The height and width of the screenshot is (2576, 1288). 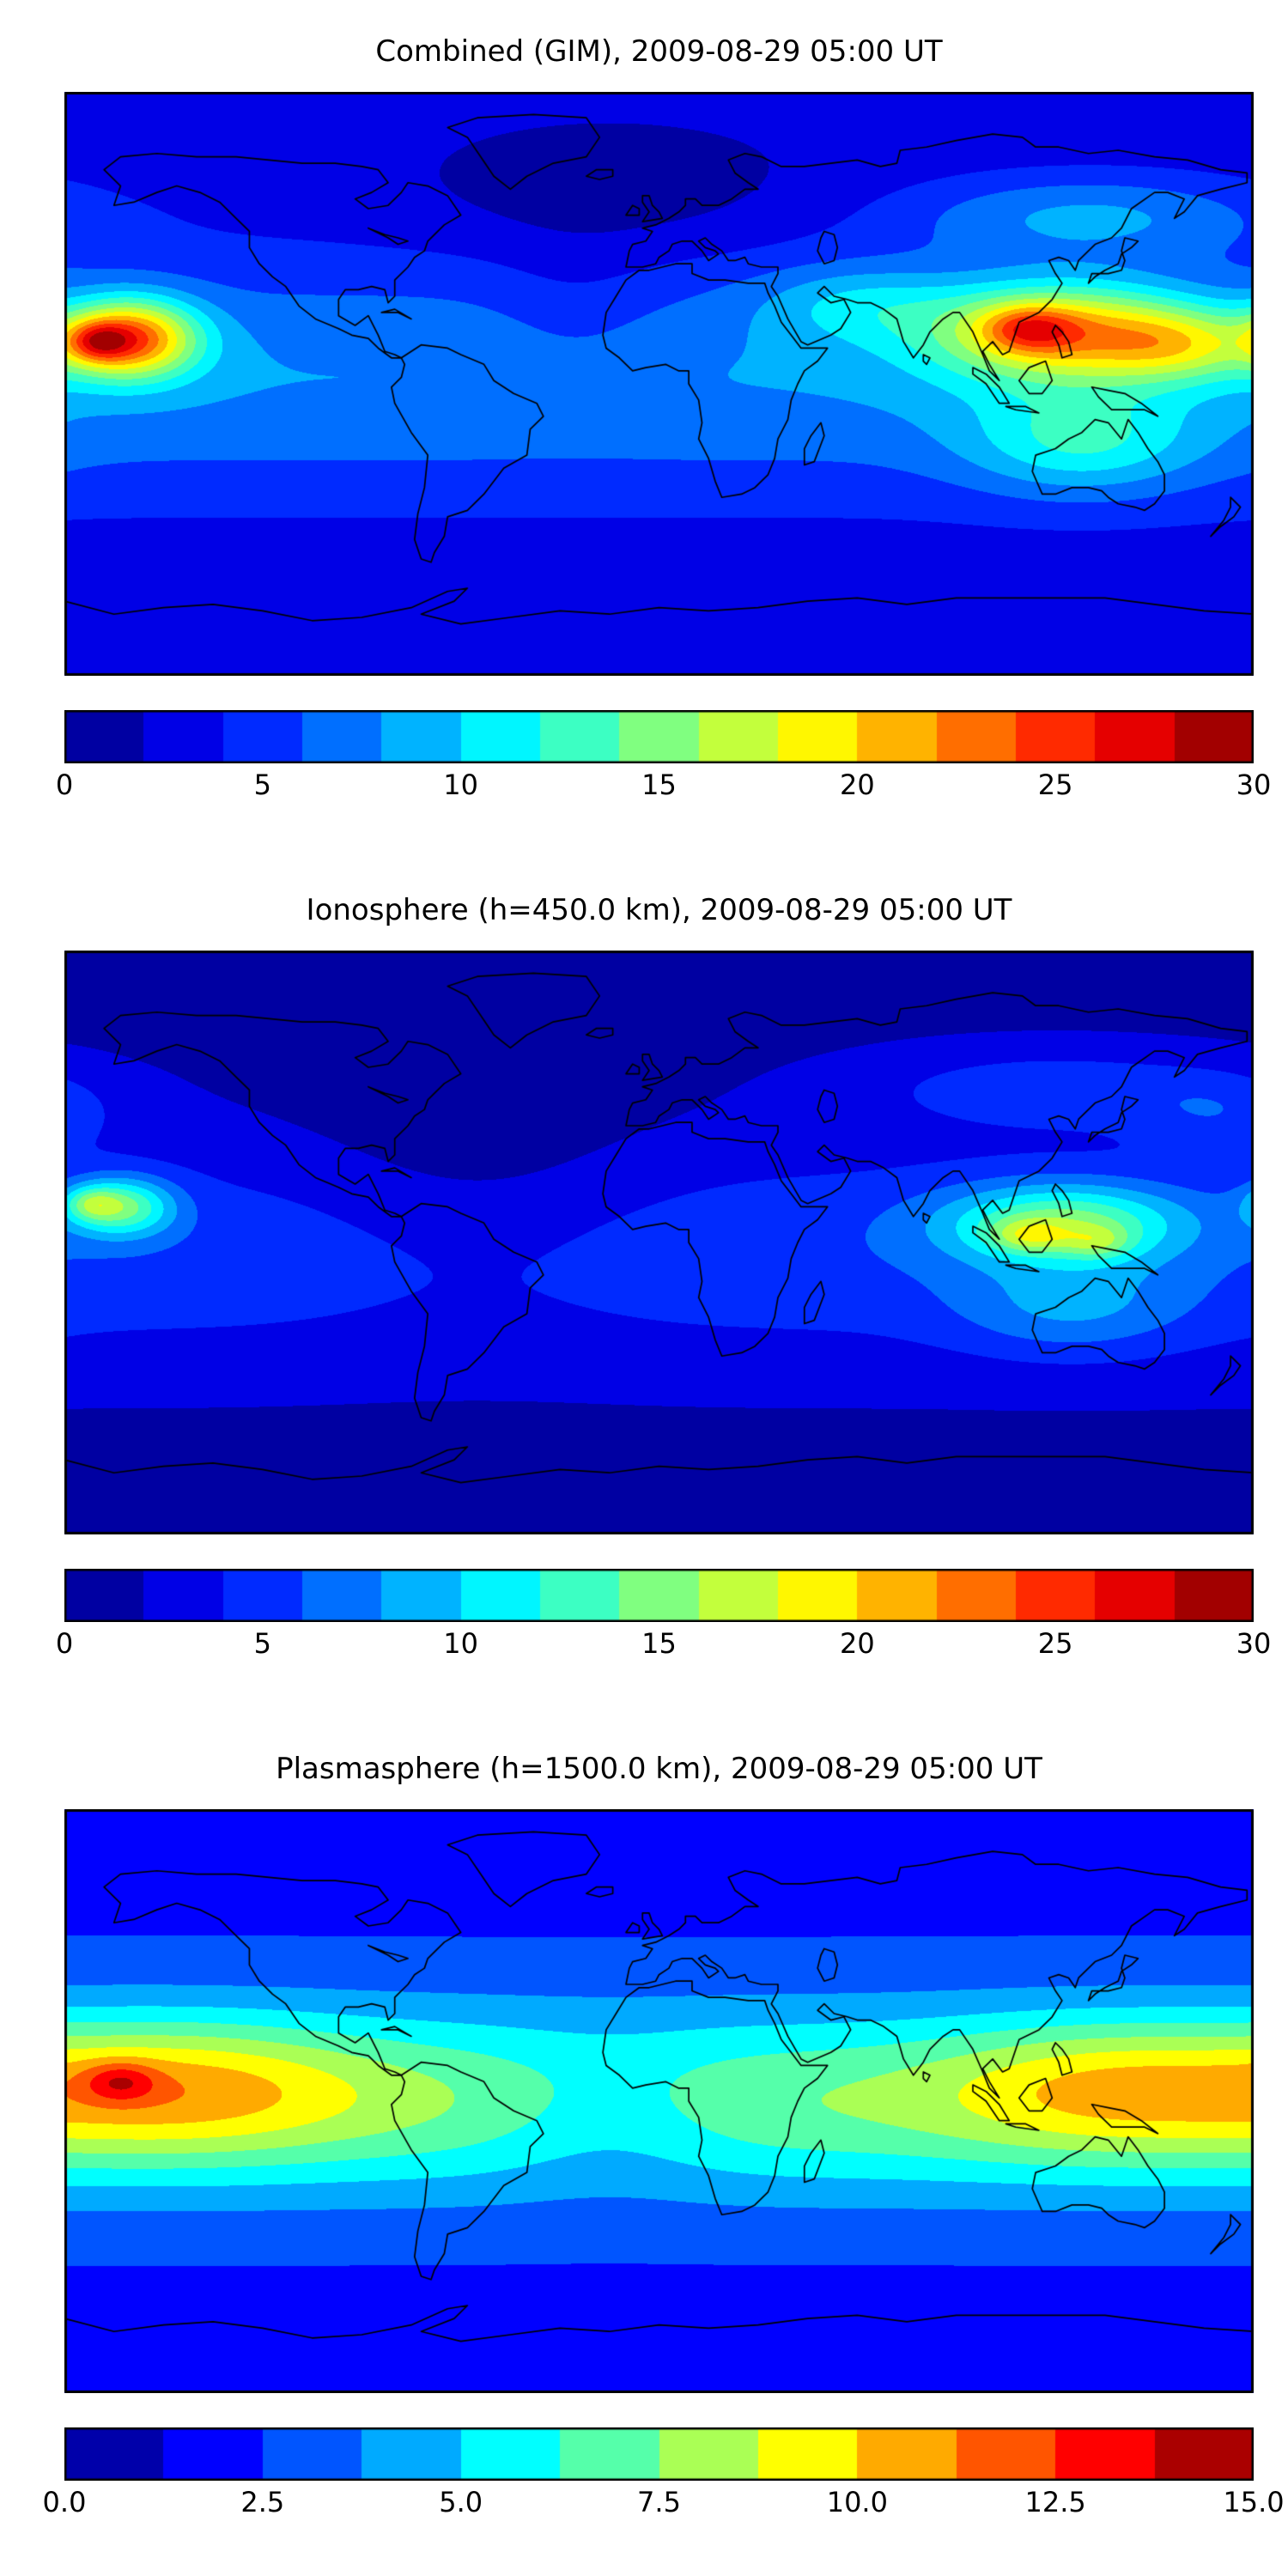 I want to click on colorbar-tick-label: 0.0, so click(x=64, y=2501).